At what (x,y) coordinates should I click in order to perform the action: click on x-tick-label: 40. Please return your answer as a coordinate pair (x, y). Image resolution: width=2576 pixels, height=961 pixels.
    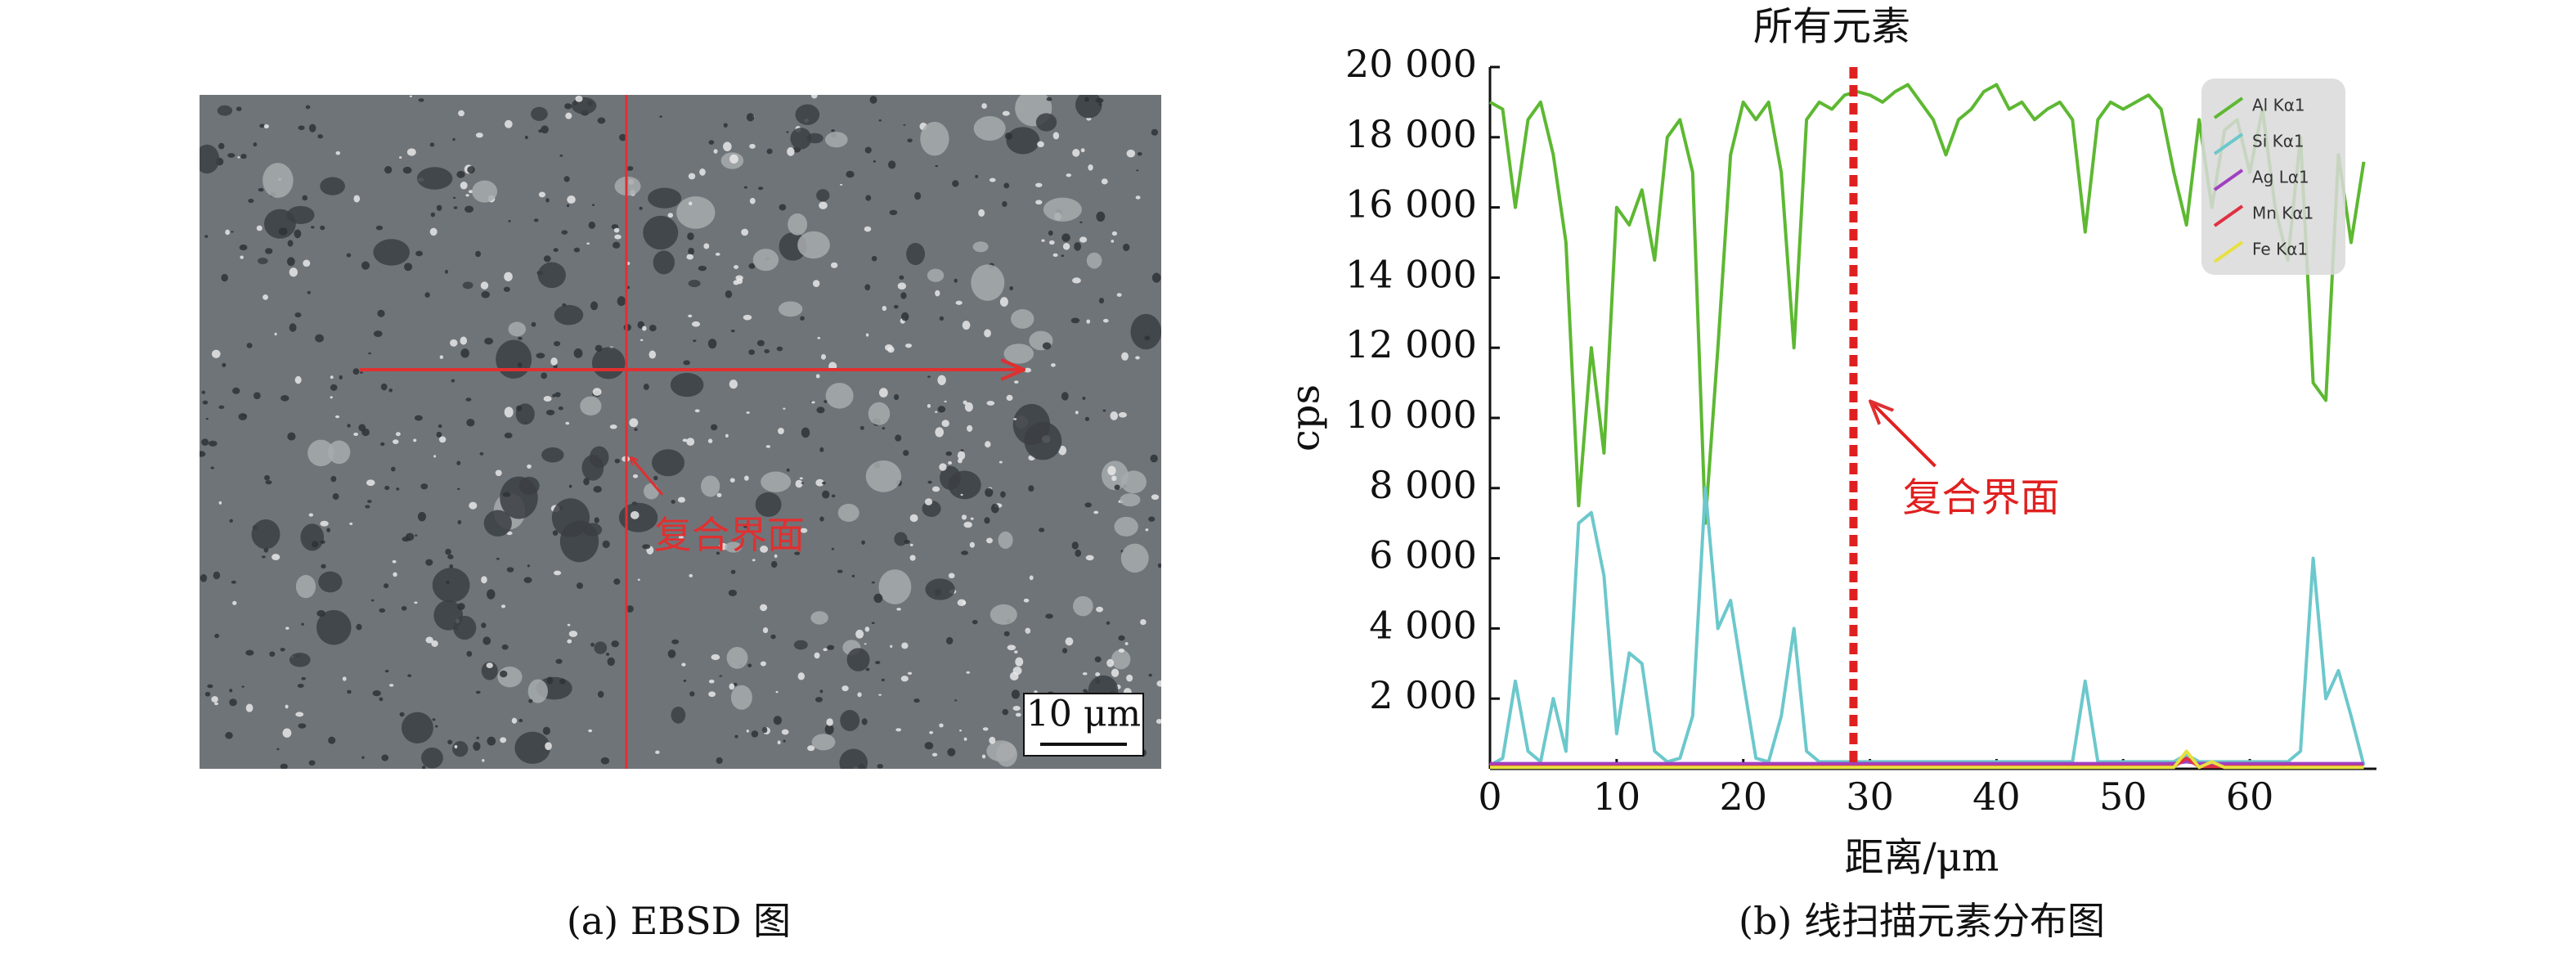
    Looking at the image, I should click on (1996, 797).